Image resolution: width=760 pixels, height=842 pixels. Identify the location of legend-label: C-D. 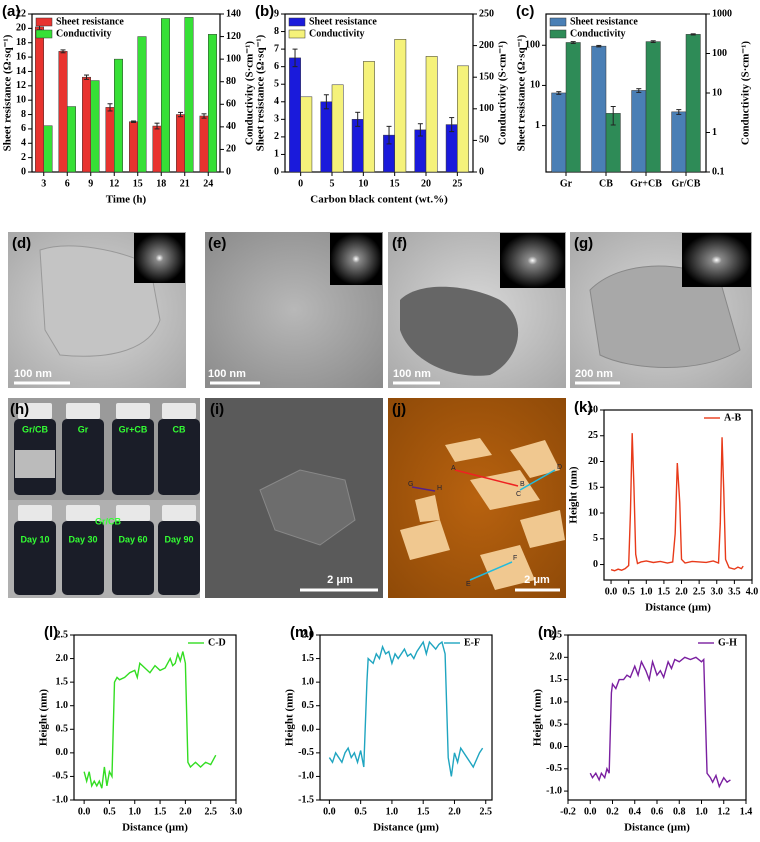
(217, 642).